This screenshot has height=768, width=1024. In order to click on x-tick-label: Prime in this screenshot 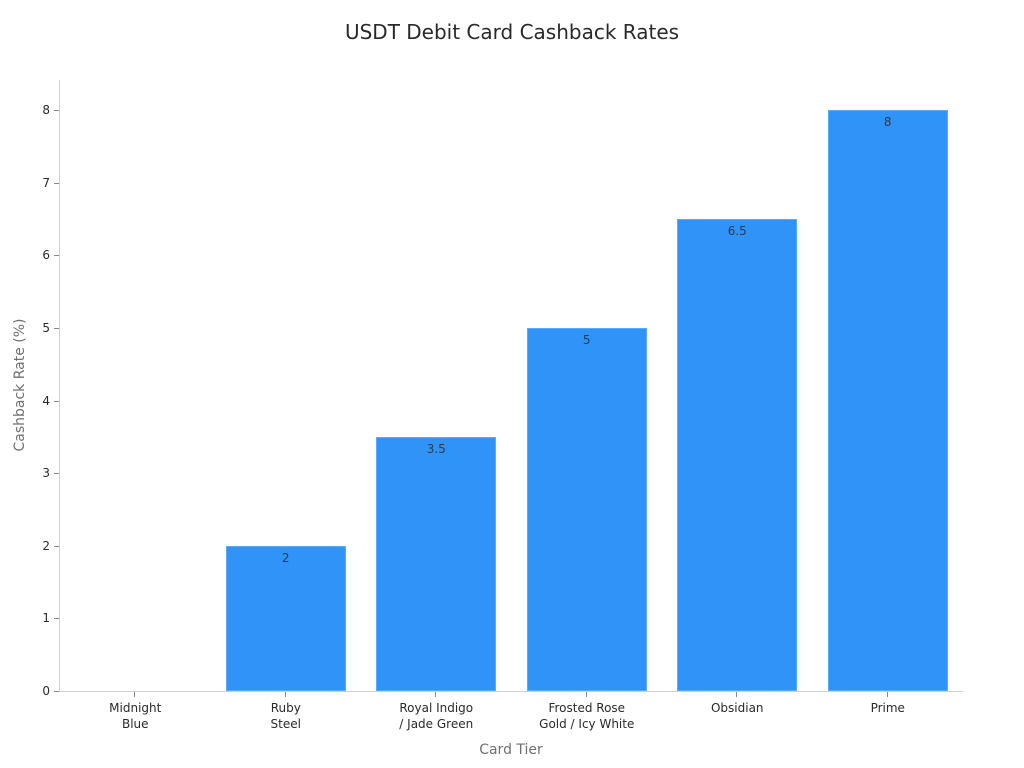, I will do `click(887, 708)`.